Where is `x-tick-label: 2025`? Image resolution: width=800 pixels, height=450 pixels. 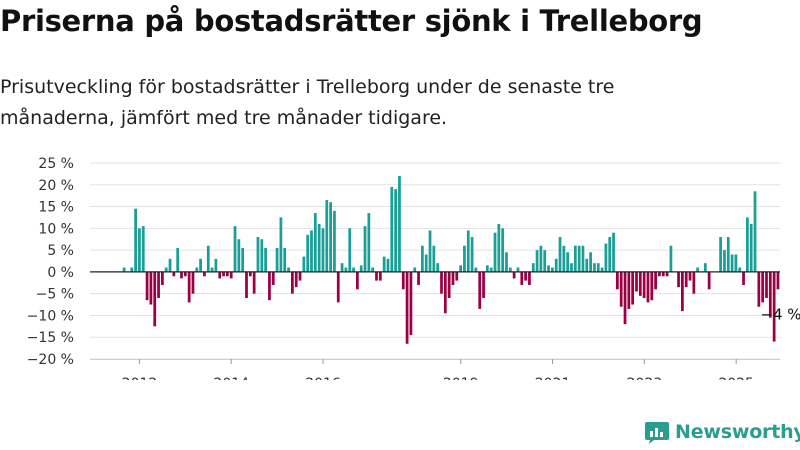
x-tick-label: 2025 is located at coordinates (736, 378).